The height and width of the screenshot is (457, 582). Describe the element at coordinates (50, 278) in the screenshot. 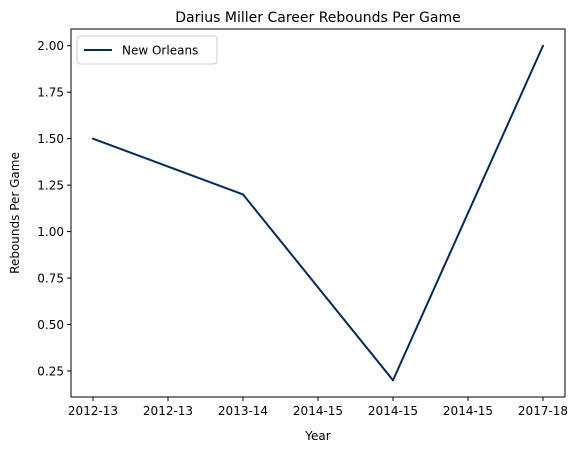

I see `y-tick-label: 0.75` at that location.